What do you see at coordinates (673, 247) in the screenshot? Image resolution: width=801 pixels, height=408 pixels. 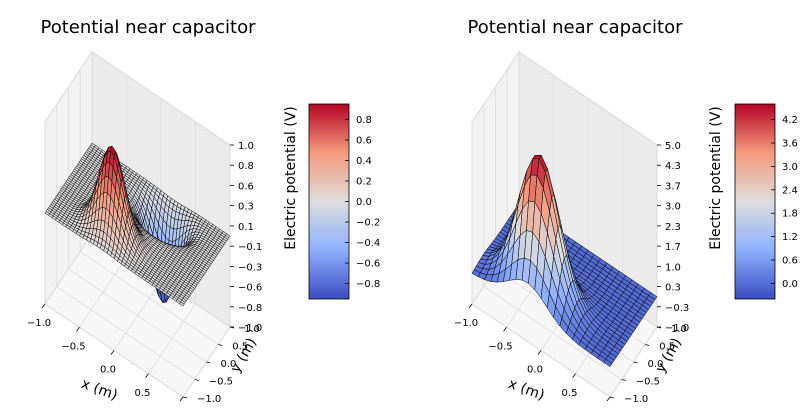 I see `z-tick-label: 1.7` at bounding box center [673, 247].